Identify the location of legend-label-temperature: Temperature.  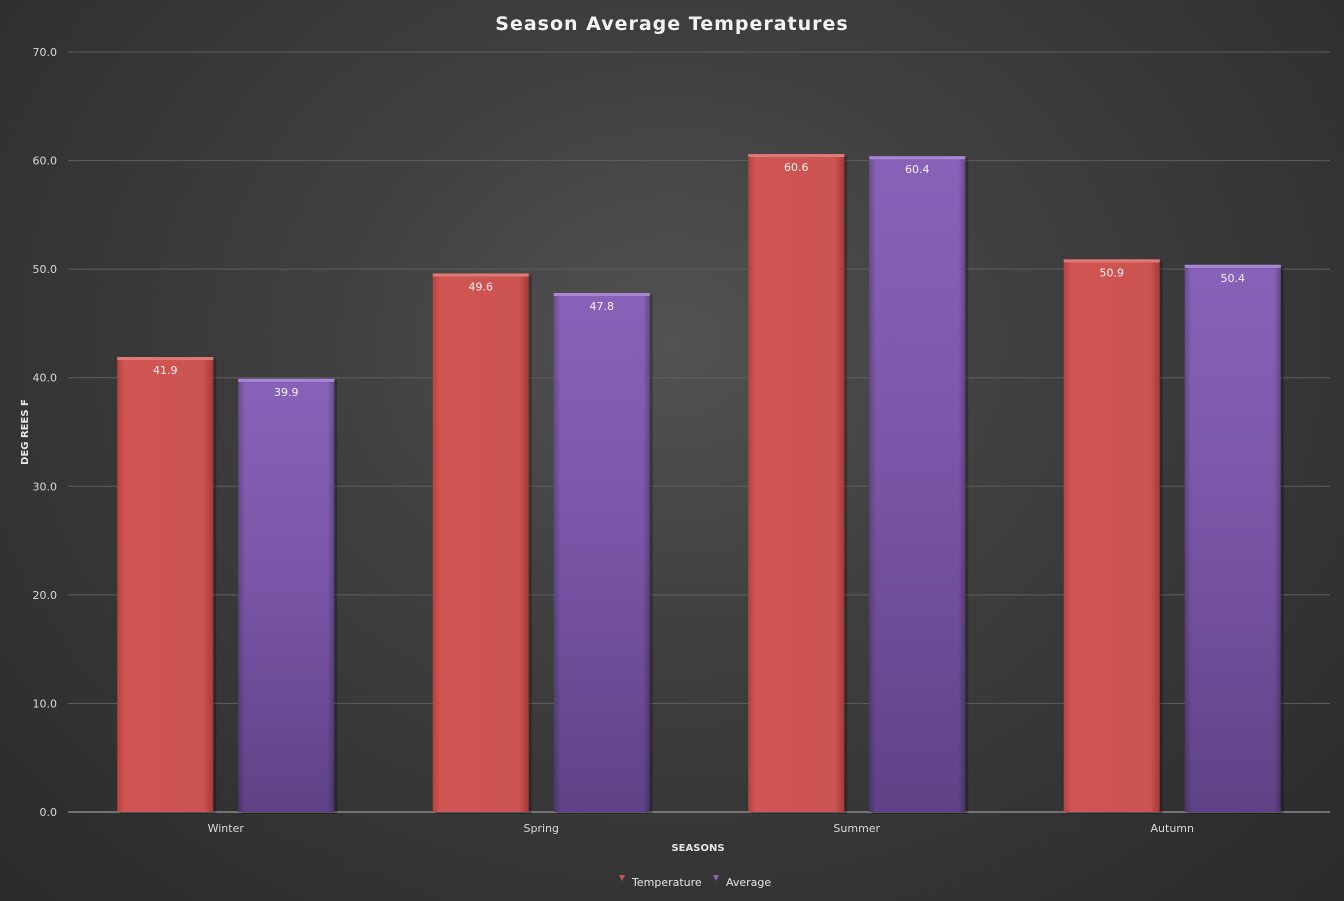
(666, 882).